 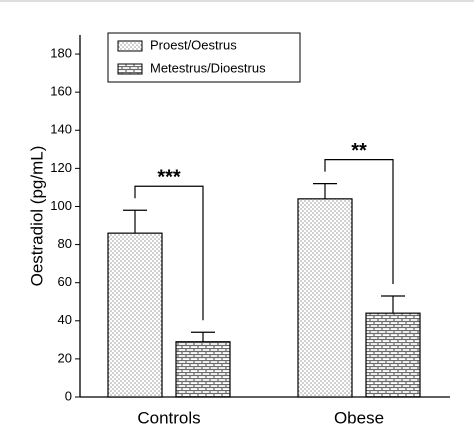 I want to click on legend-label: Proest/Oestrus, so click(x=193, y=44).